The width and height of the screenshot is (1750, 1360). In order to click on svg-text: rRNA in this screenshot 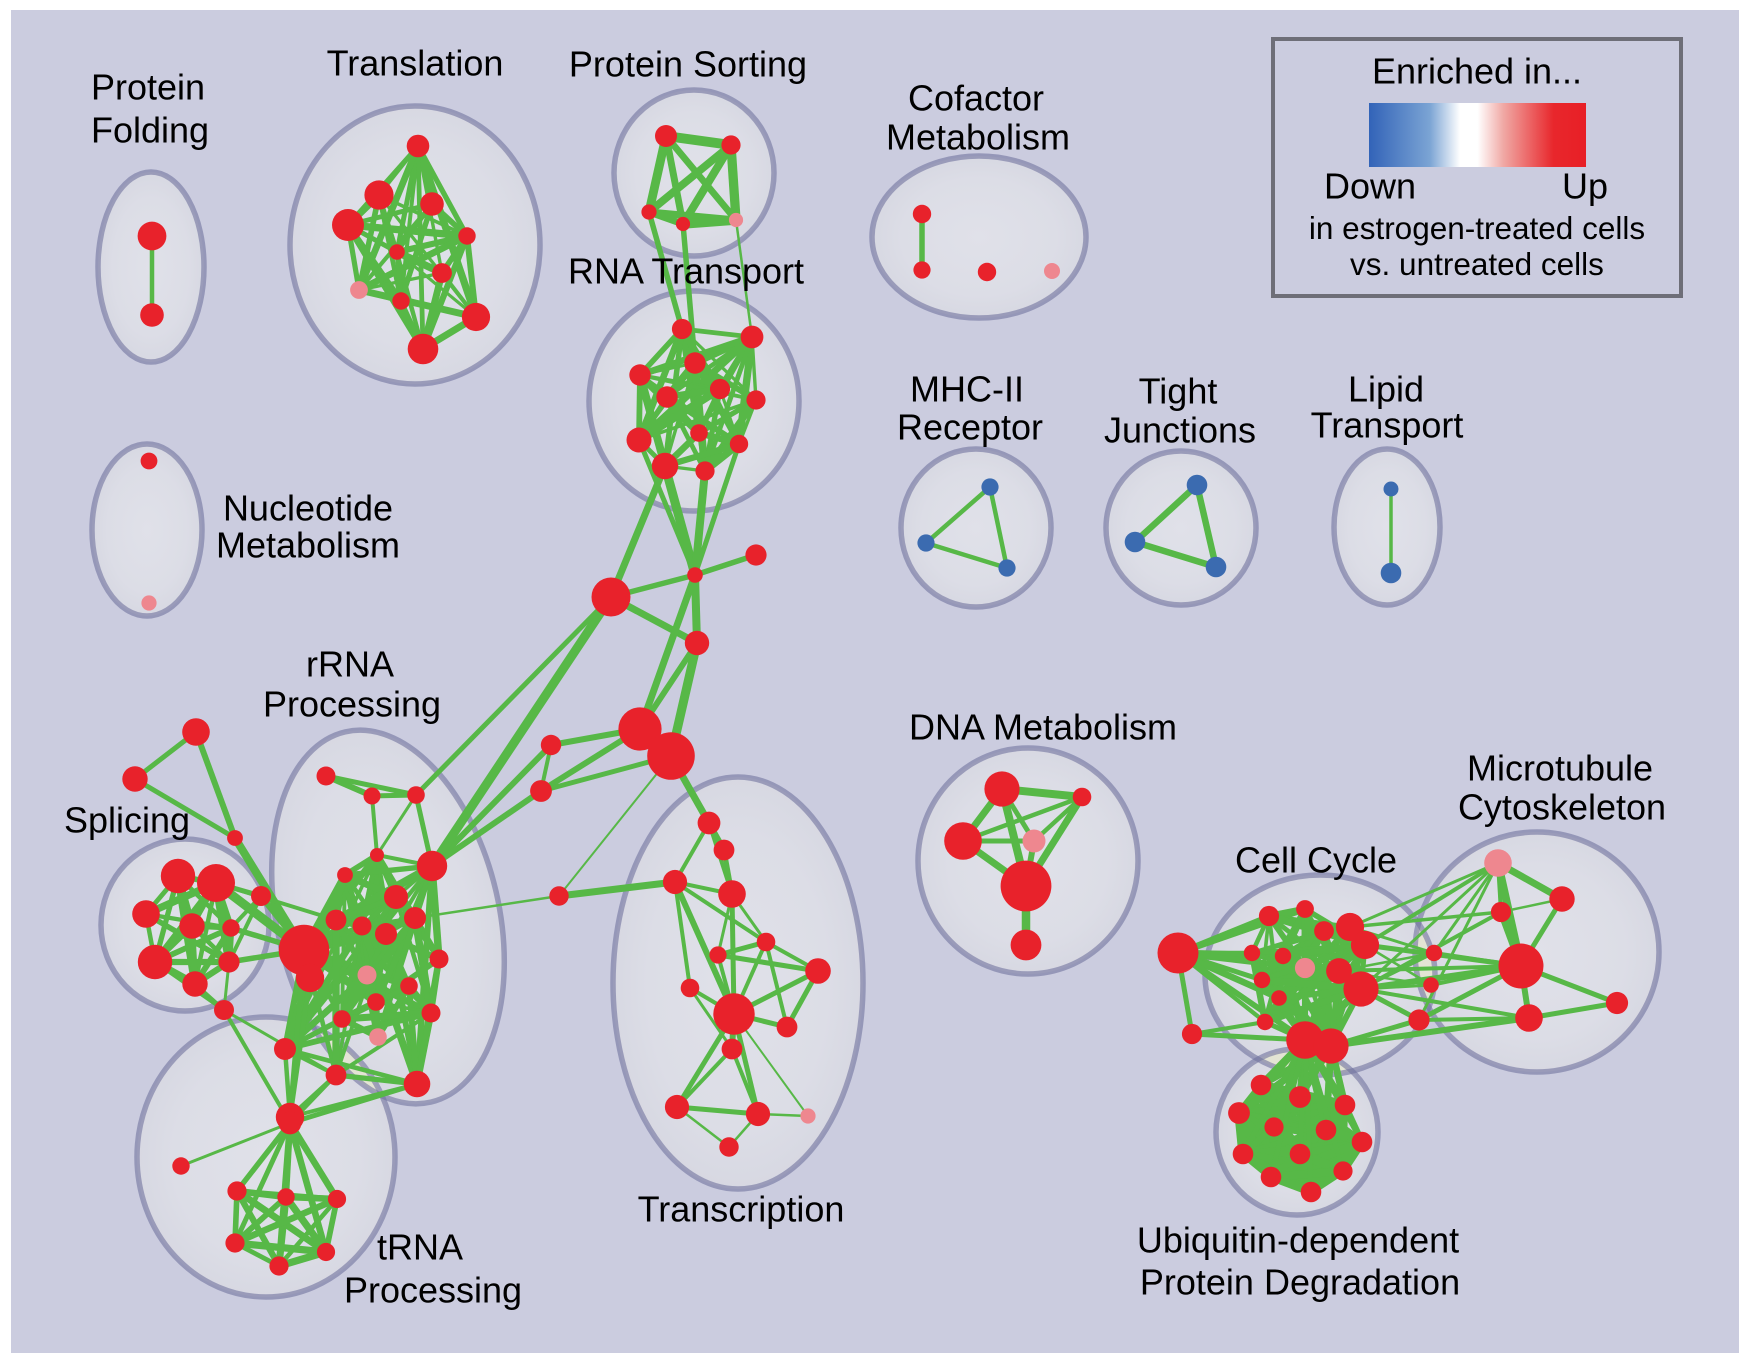, I will do `click(350, 664)`.